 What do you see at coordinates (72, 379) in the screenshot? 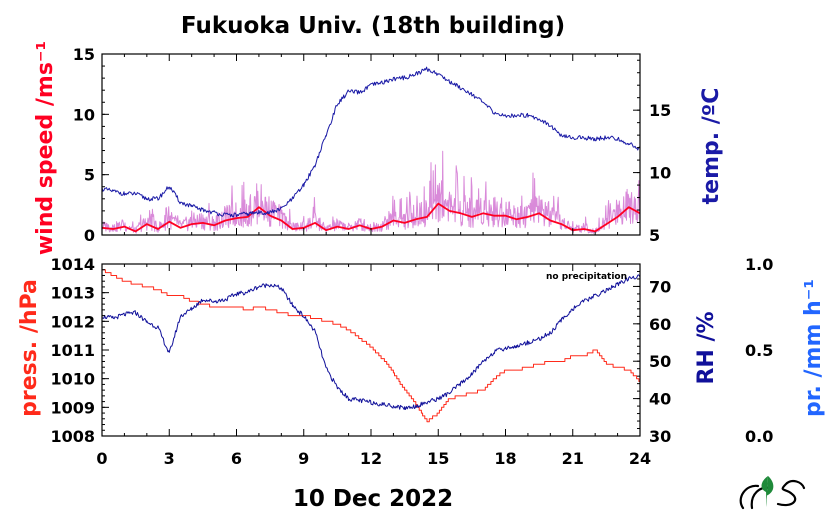
I see `press-axis-tick-label: 1010` at bounding box center [72, 379].